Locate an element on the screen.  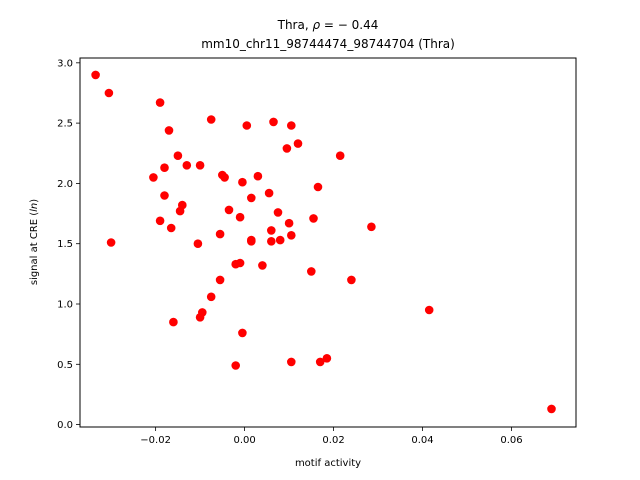
y-tick-label: 2.0 is located at coordinates (65, 184).